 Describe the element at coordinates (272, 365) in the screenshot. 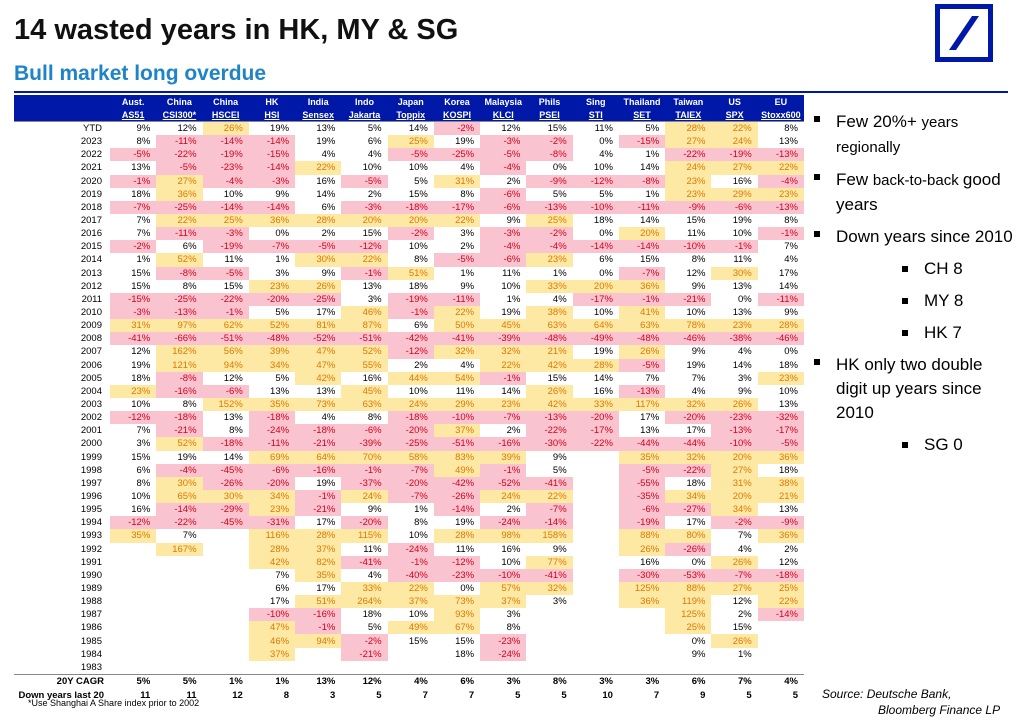

I see `return-cell: 34%` at that location.